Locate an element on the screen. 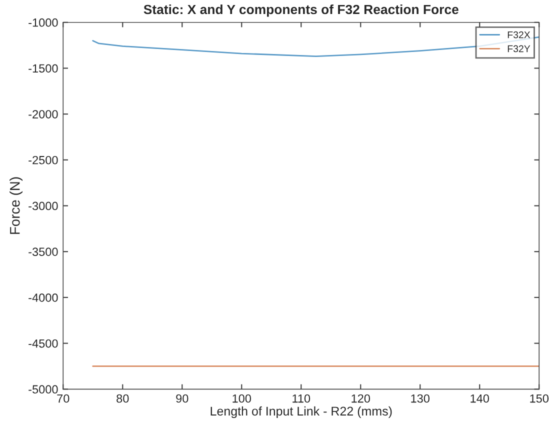 This screenshot has height=430, width=549. y-tick-label: -1500 is located at coordinates (43, 68).